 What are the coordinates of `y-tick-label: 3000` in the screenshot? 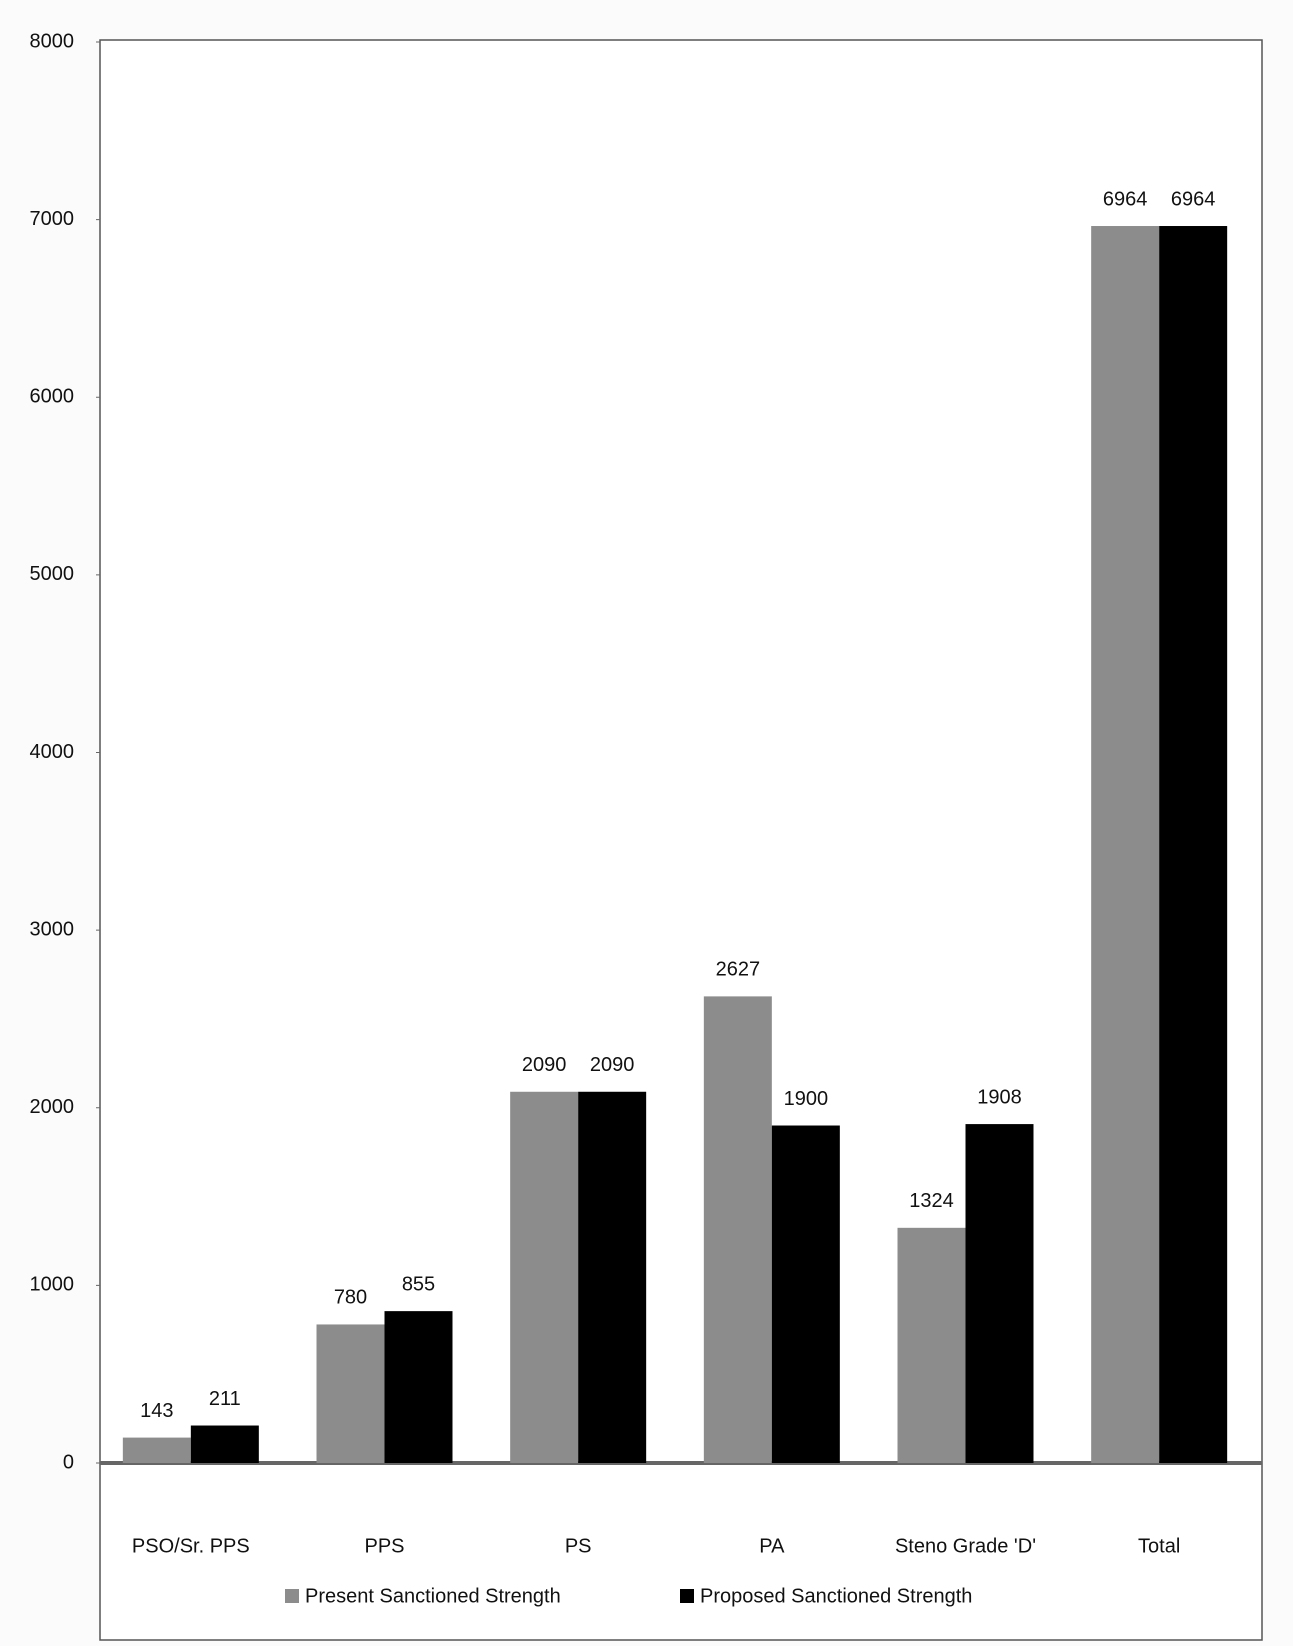 It's located at (52, 929).